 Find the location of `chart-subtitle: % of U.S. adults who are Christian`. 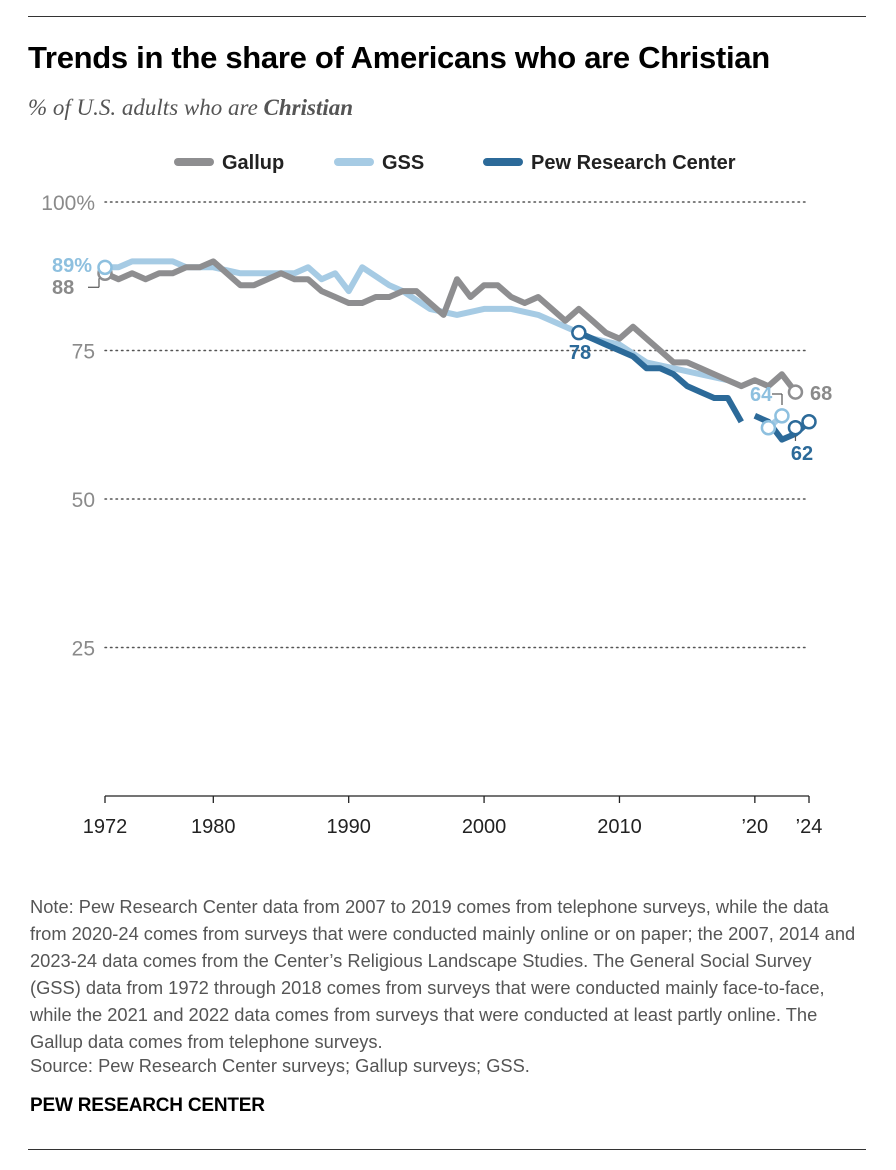

chart-subtitle: % of U.S. adults who are Christian is located at coordinates (190, 108).